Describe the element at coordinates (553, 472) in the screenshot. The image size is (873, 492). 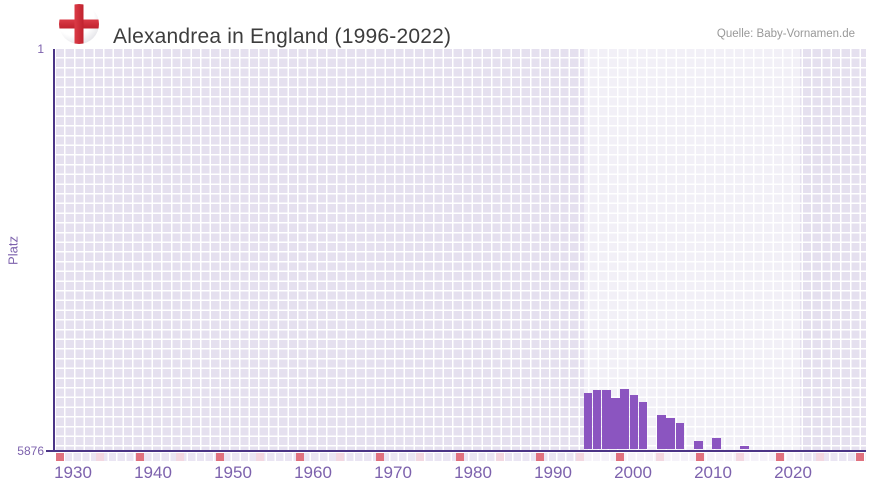
I see `x-tick-label-1990: 1990` at that location.